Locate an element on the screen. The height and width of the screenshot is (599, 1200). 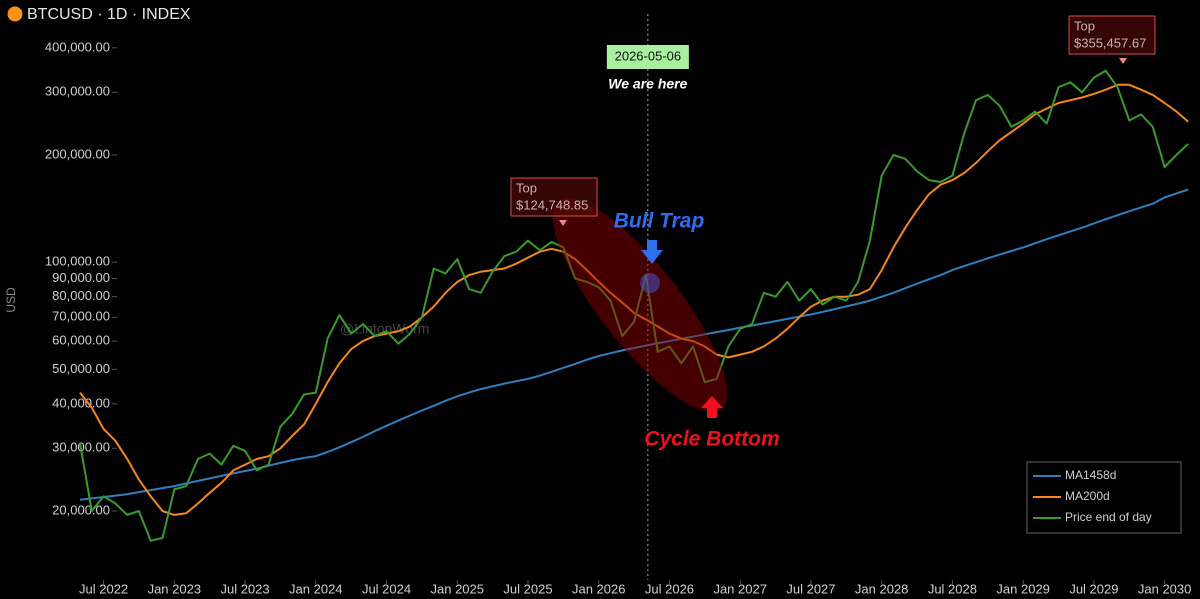
legend-label: MA1458d is located at coordinates (1090, 475).